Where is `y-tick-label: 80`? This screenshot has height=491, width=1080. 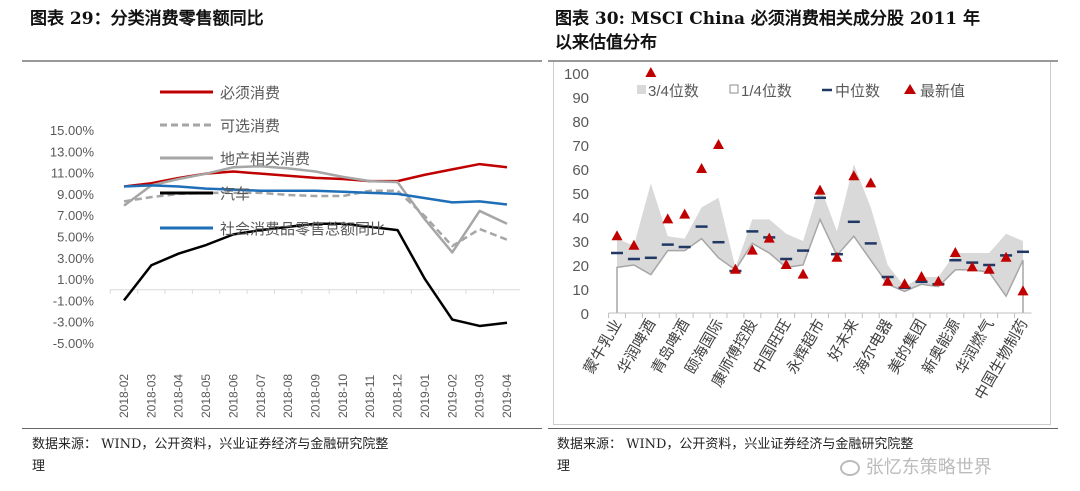
y-tick-label: 80 is located at coordinates (580, 122).